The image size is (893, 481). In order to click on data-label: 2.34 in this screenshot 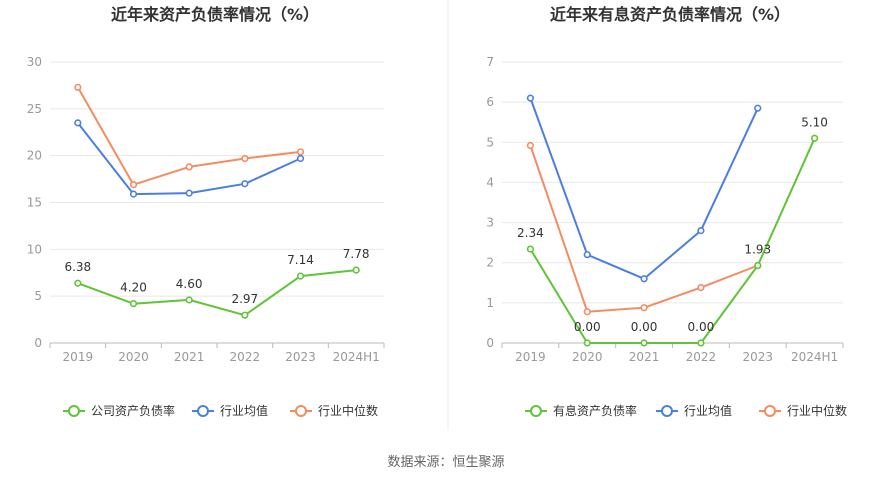, I will do `click(530, 233)`.